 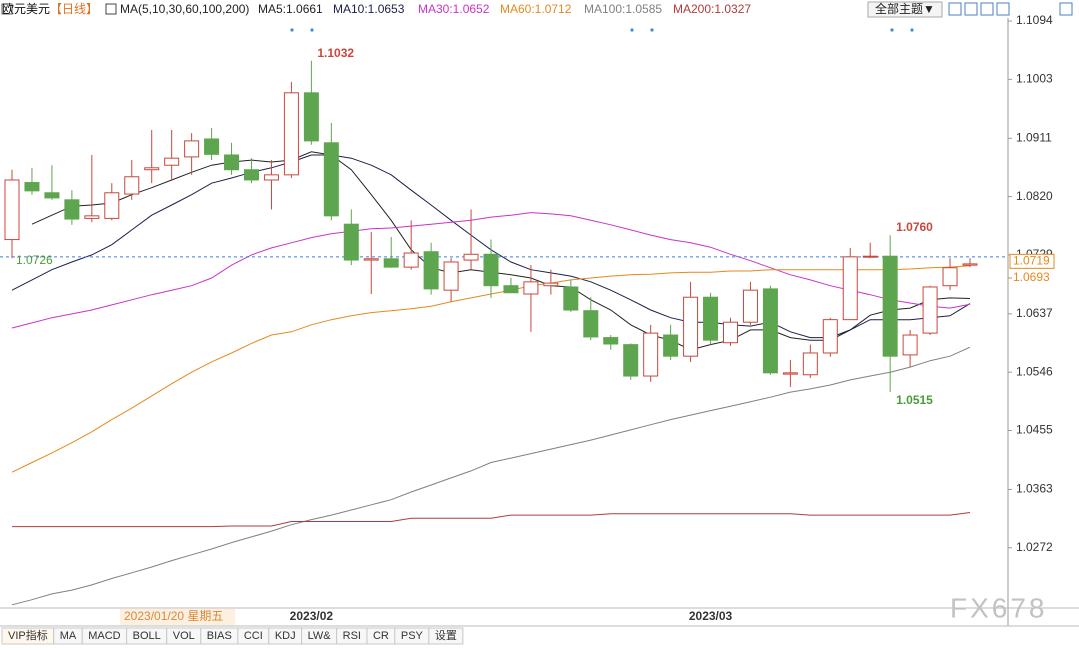 I want to click on indicator-tab: MACD, so click(x=104, y=636).